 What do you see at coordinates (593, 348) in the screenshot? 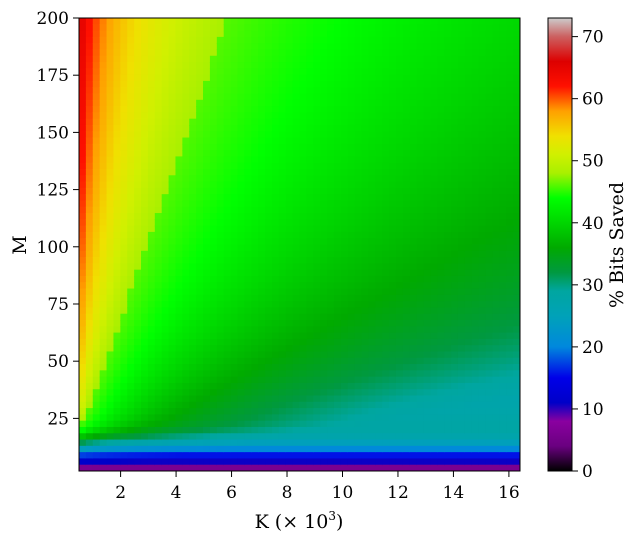
I see `colorbar-tick-label: 20` at bounding box center [593, 348].